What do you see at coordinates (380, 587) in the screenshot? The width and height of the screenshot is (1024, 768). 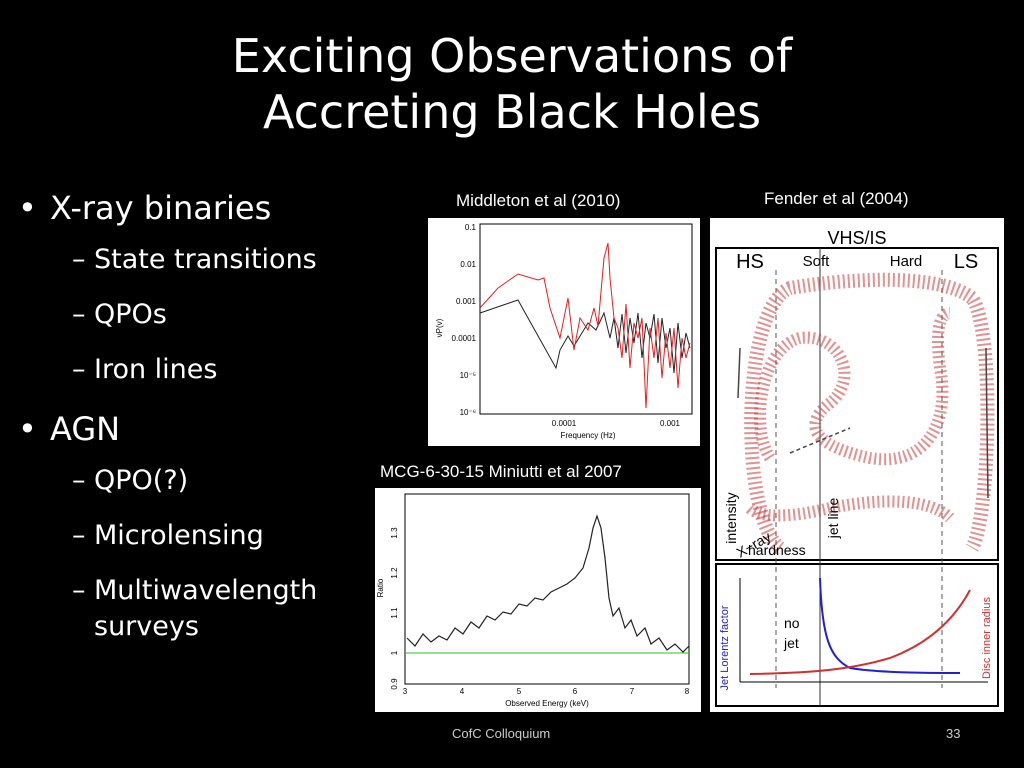 I see `ratio-ylabel: Ratio` at bounding box center [380, 587].